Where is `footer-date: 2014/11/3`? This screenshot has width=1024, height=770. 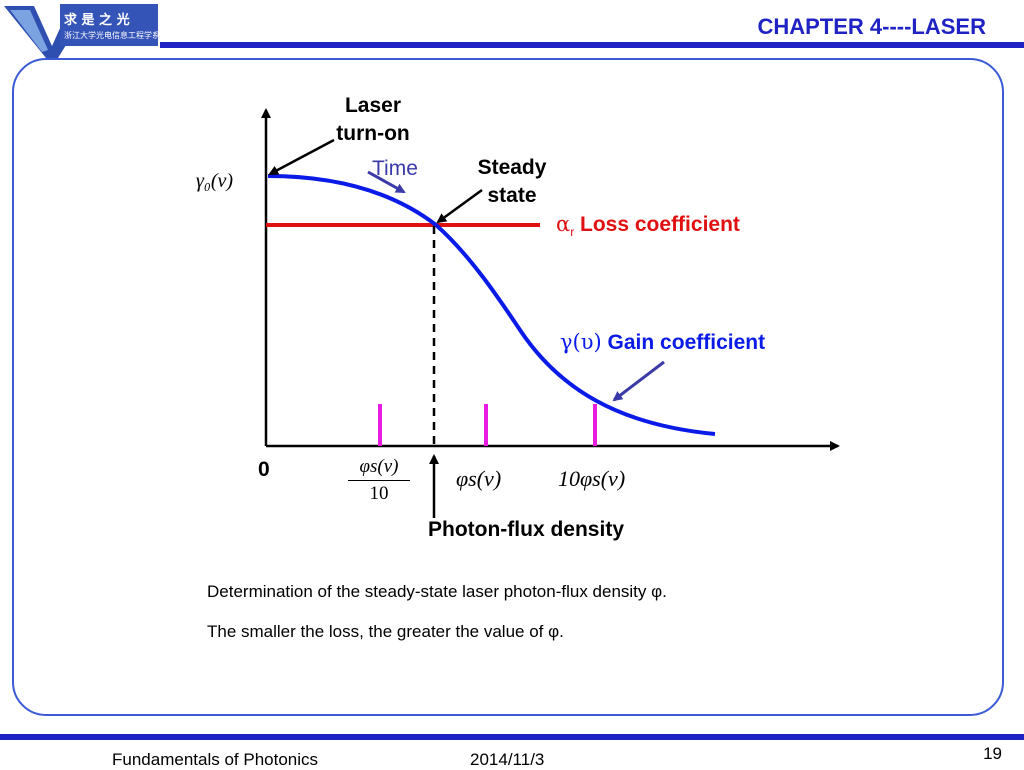 footer-date: 2014/11/3 is located at coordinates (507, 759).